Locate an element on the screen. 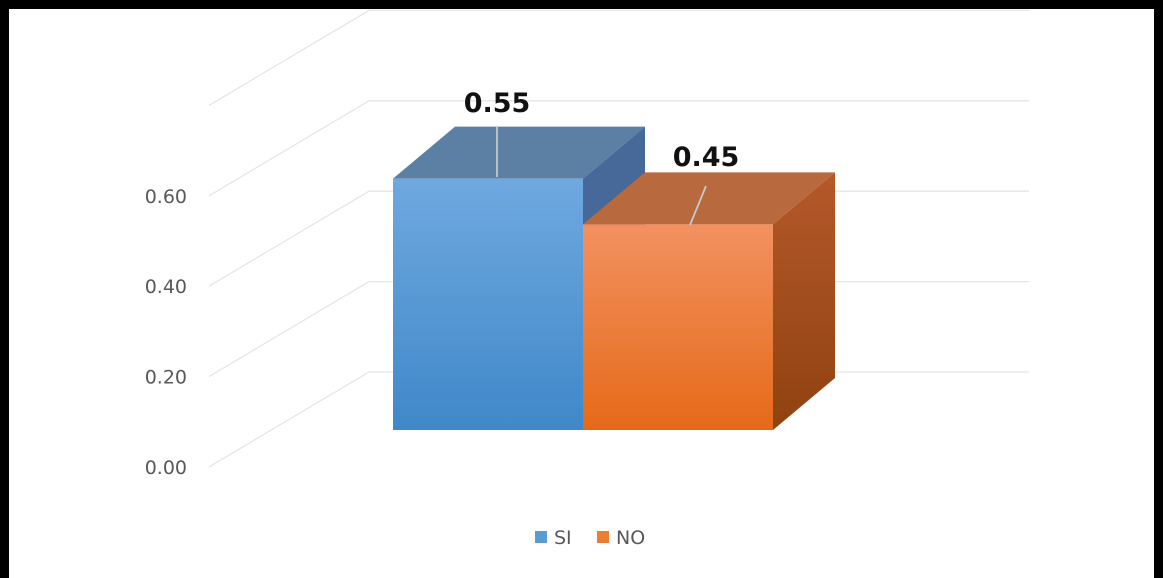  bar-si is located at coordinates (488, 304).